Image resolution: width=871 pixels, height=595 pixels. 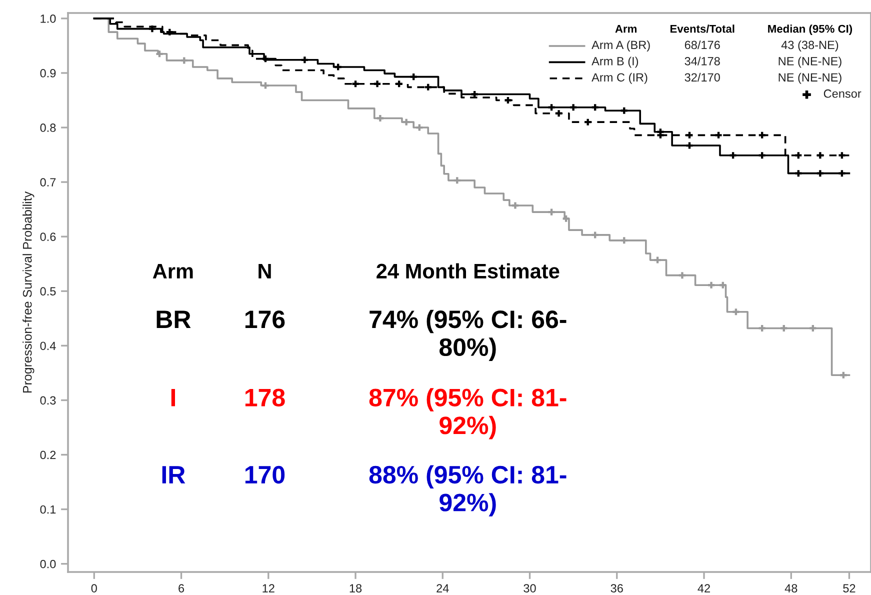 What do you see at coordinates (48, 400) in the screenshot?
I see `y-tick-label: 0.3` at bounding box center [48, 400].